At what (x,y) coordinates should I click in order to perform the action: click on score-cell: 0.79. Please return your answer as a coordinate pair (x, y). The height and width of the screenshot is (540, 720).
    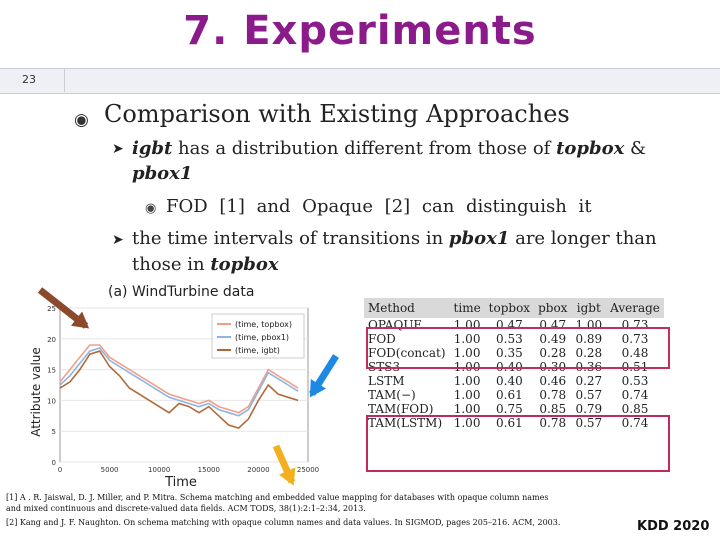
    Looking at the image, I should click on (589, 409).